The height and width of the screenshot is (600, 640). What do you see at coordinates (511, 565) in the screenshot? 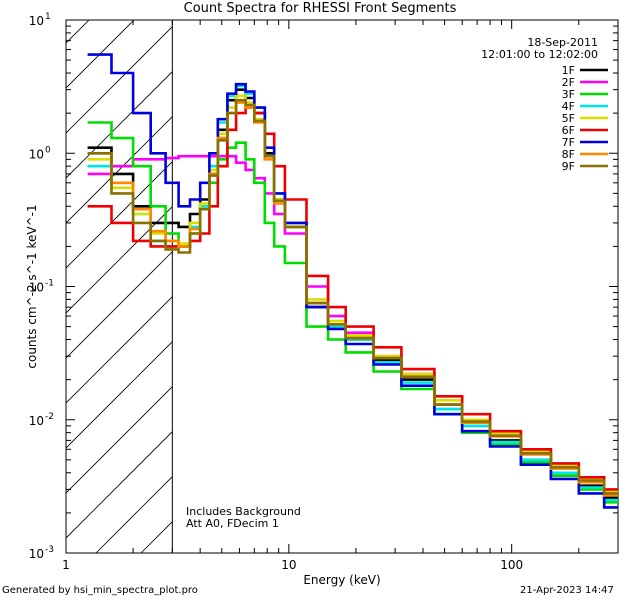
I see `x-tick-label: 100` at bounding box center [511, 565].